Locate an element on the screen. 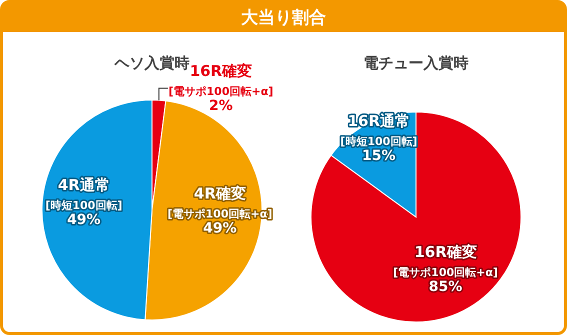 This screenshot has height=335, width=567. chart-title: 大当り割合 is located at coordinates (283, 18).